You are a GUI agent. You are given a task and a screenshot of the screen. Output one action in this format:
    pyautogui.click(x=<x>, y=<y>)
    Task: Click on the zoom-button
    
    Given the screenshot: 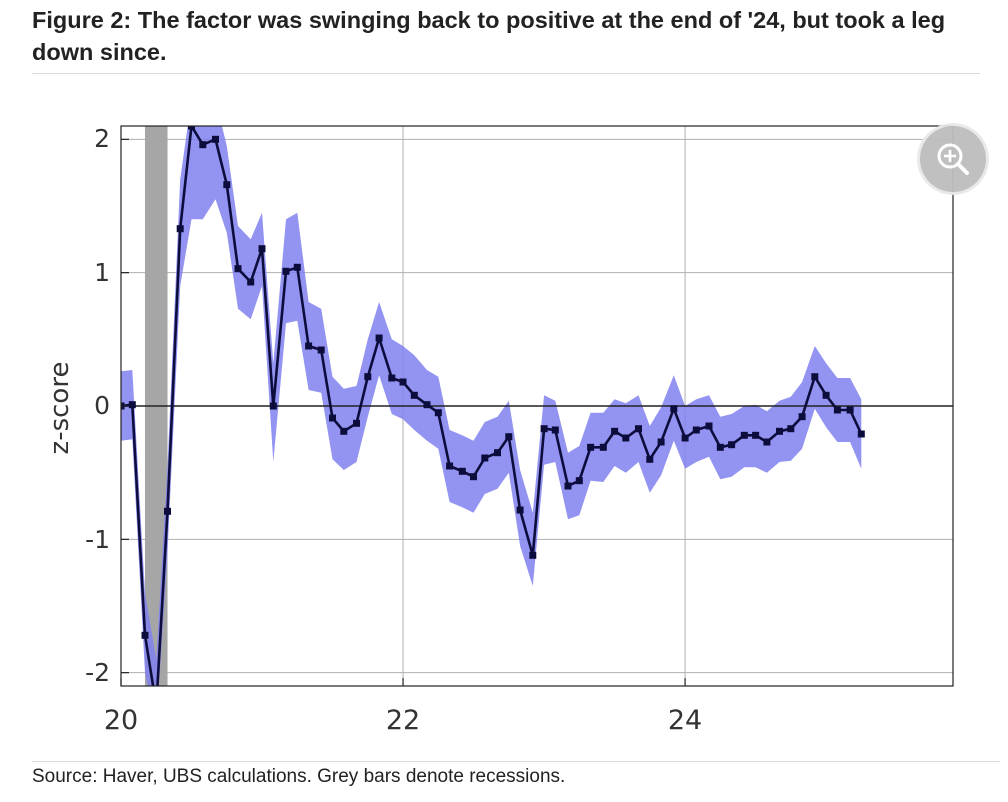 What is the action you would take?
    pyautogui.click(x=953, y=159)
    